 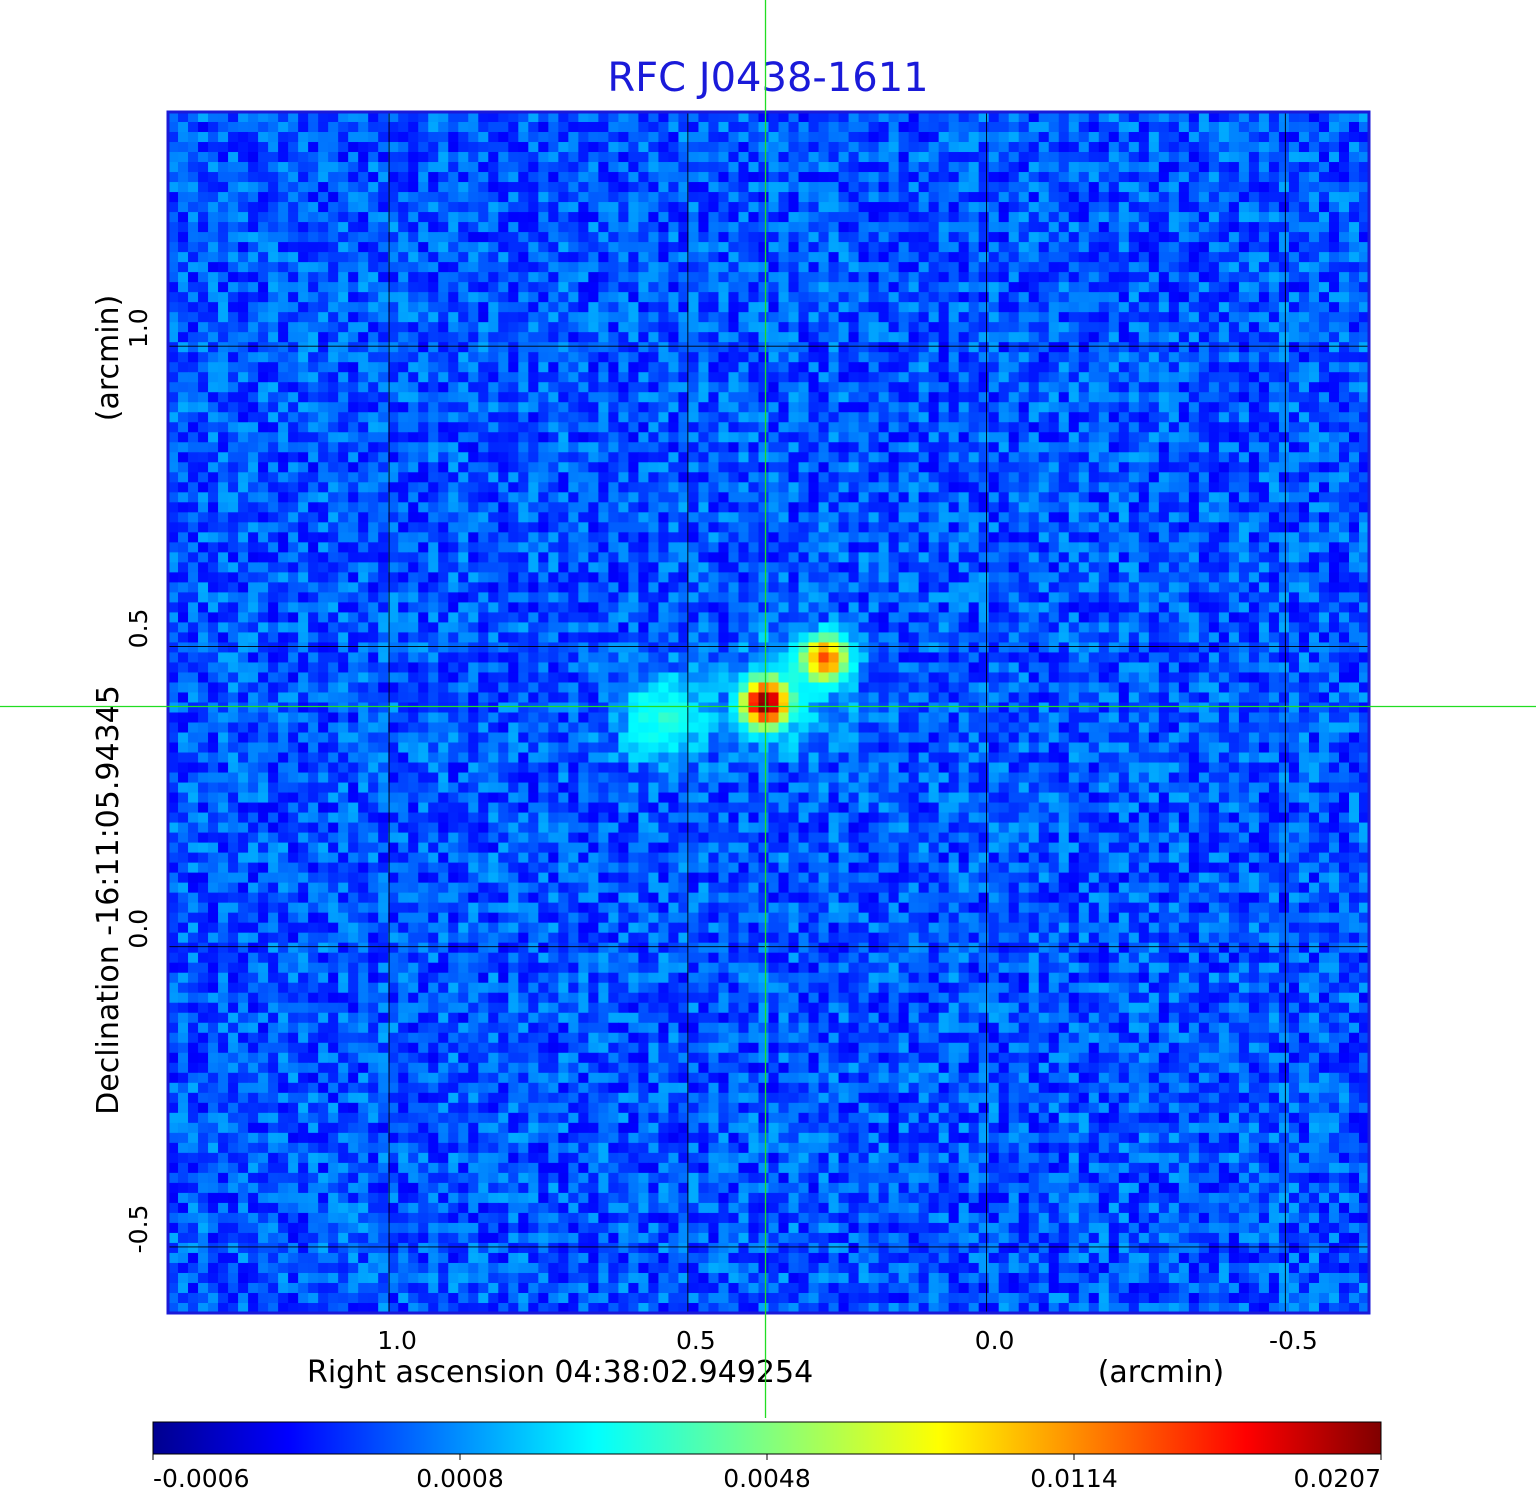 What do you see at coordinates (138, 780) in the screenshot?
I see `y-tick-labels: 1.0 0.5 0.0 -0.5` at bounding box center [138, 780].